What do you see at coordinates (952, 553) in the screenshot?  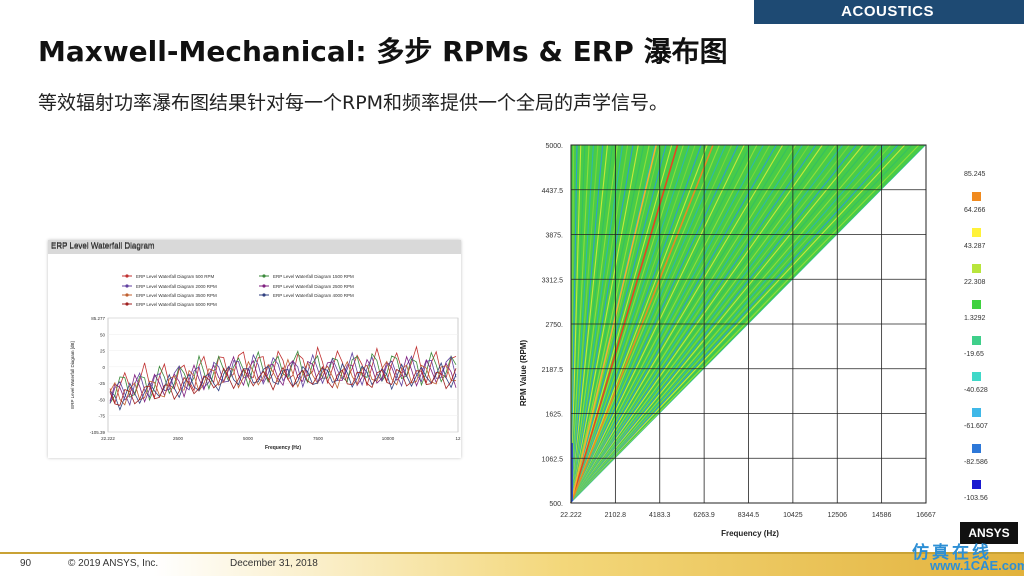 I see `watermark-cn: 仿真在线` at bounding box center [952, 553].